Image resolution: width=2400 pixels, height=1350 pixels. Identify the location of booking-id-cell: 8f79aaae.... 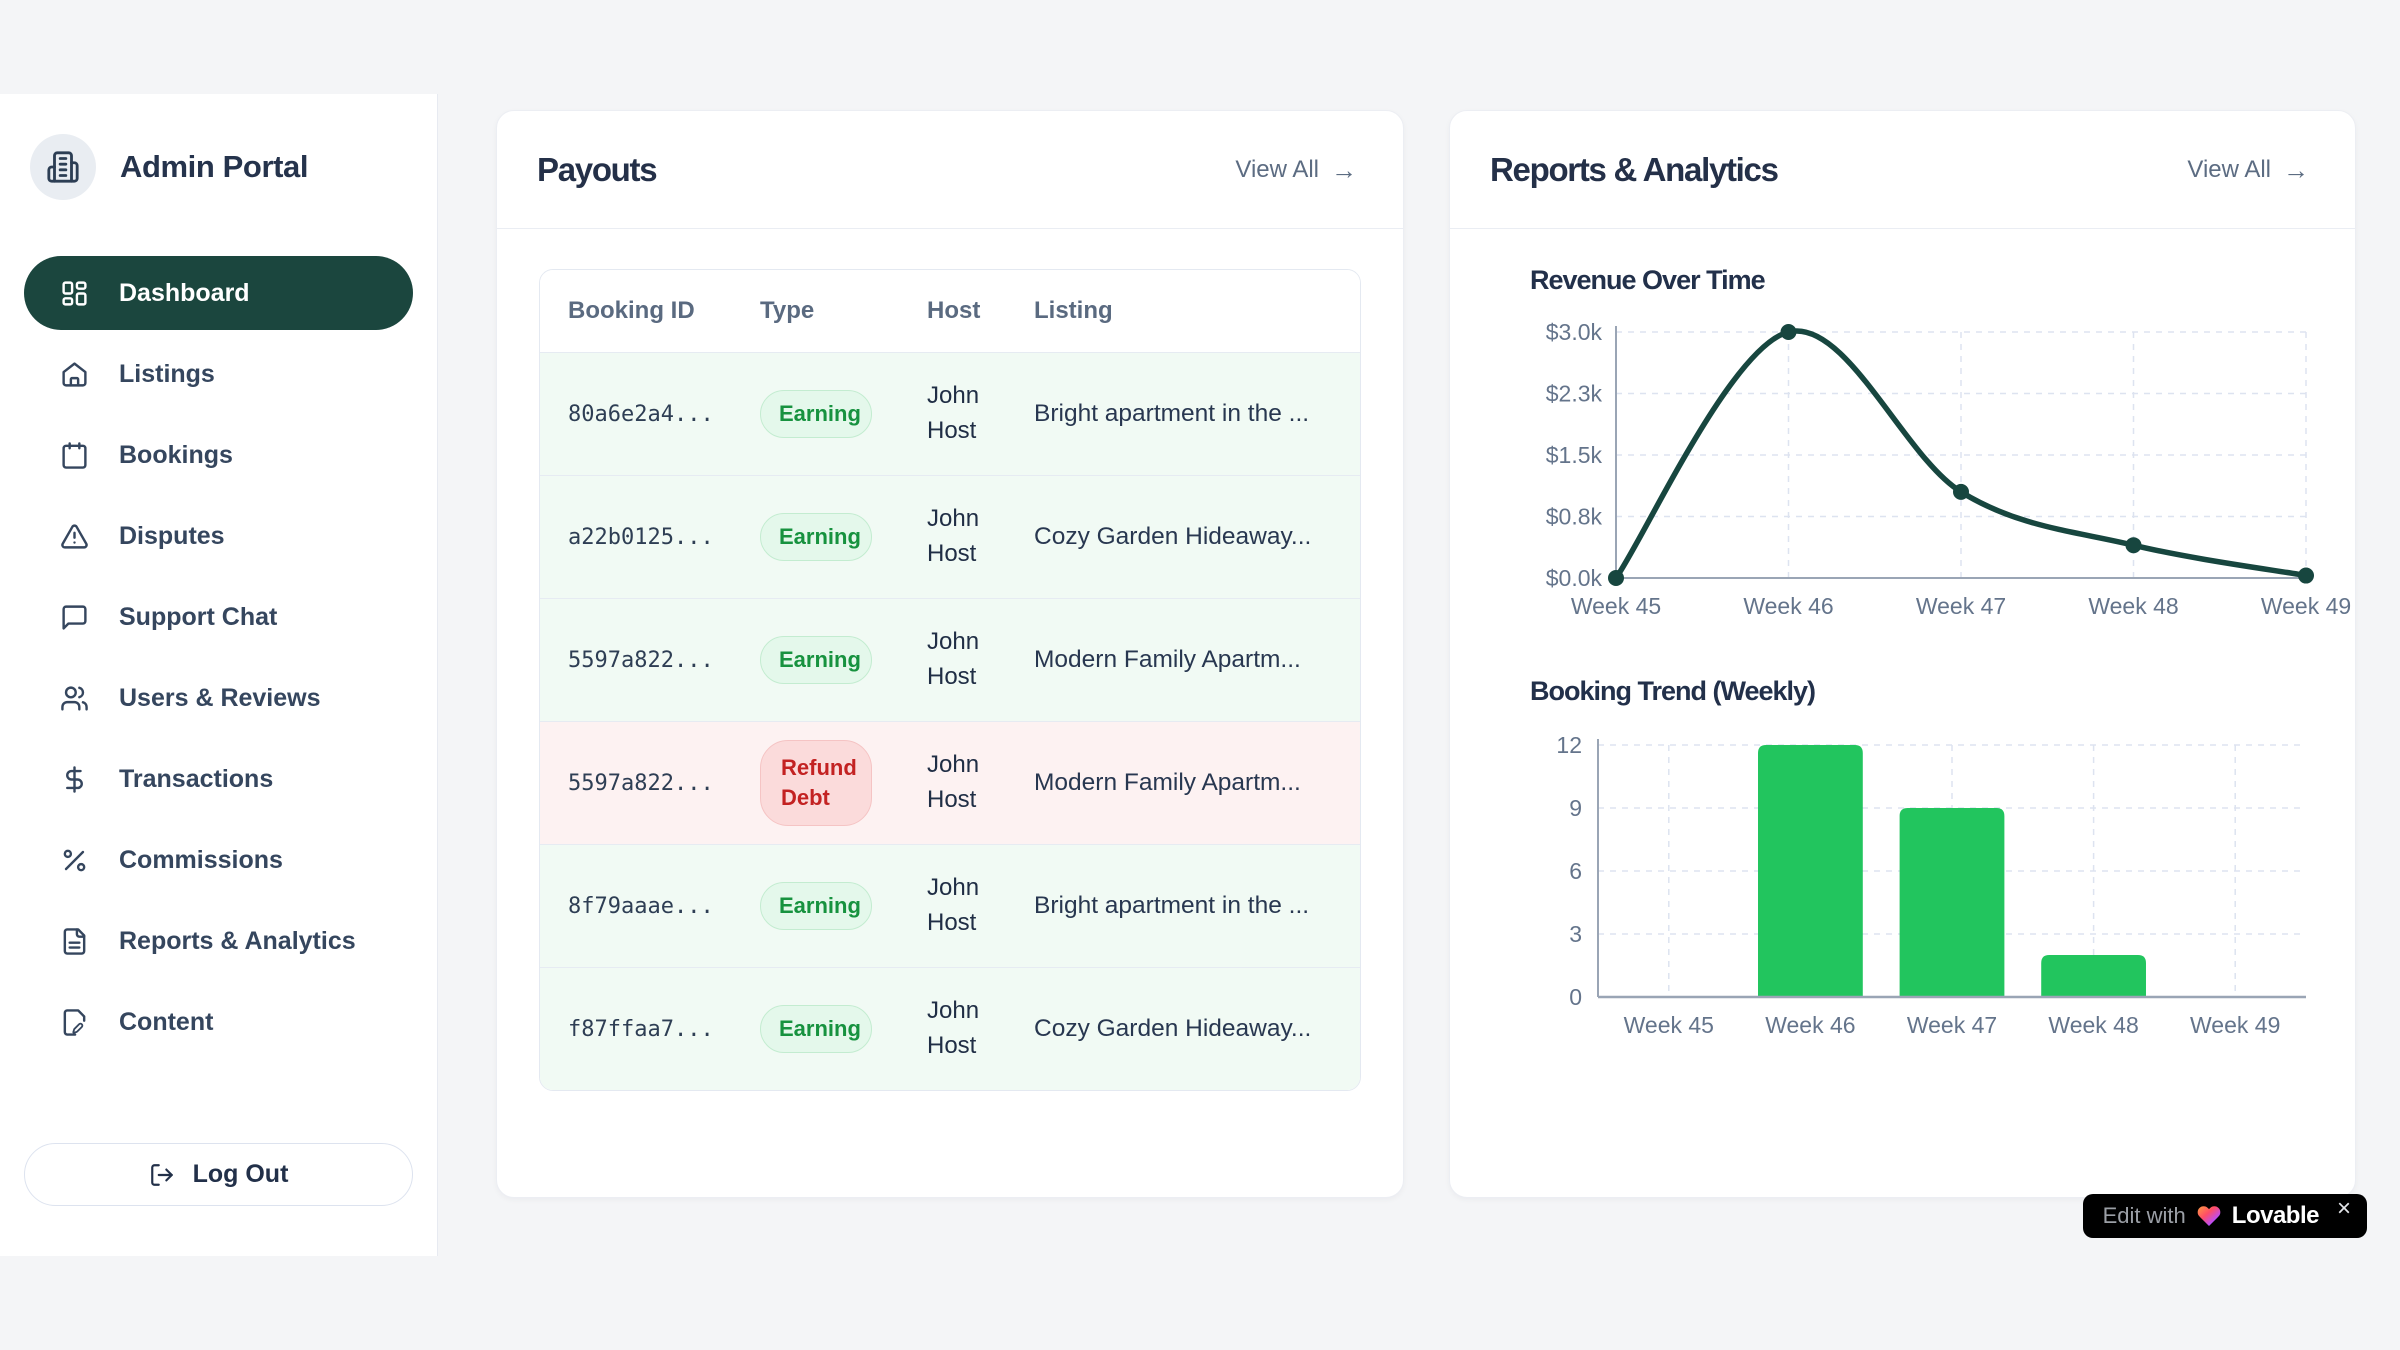
(641, 906).